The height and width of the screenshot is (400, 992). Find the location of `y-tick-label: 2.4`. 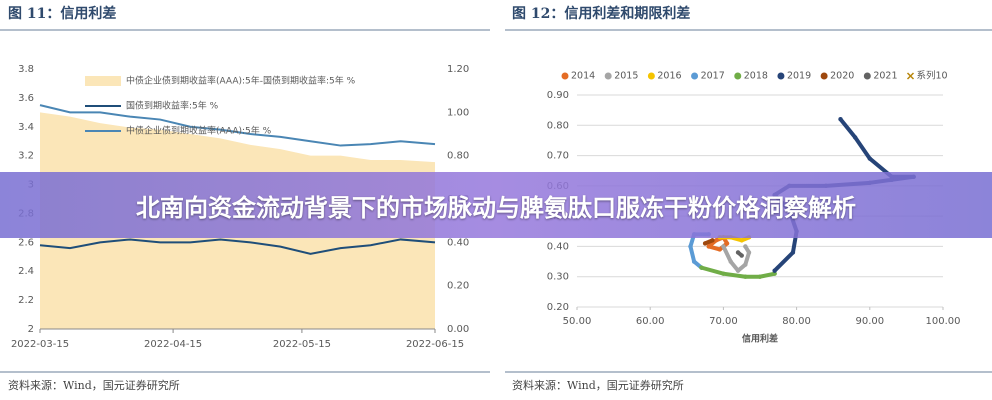

y-tick-label: 2.4 is located at coordinates (26, 271).